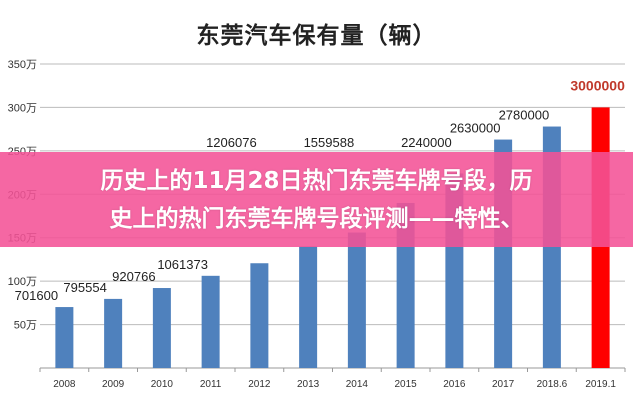 Image resolution: width=633 pixels, height=400 pixels. What do you see at coordinates (210, 321) in the screenshot?
I see `bar-2011` at bounding box center [210, 321].